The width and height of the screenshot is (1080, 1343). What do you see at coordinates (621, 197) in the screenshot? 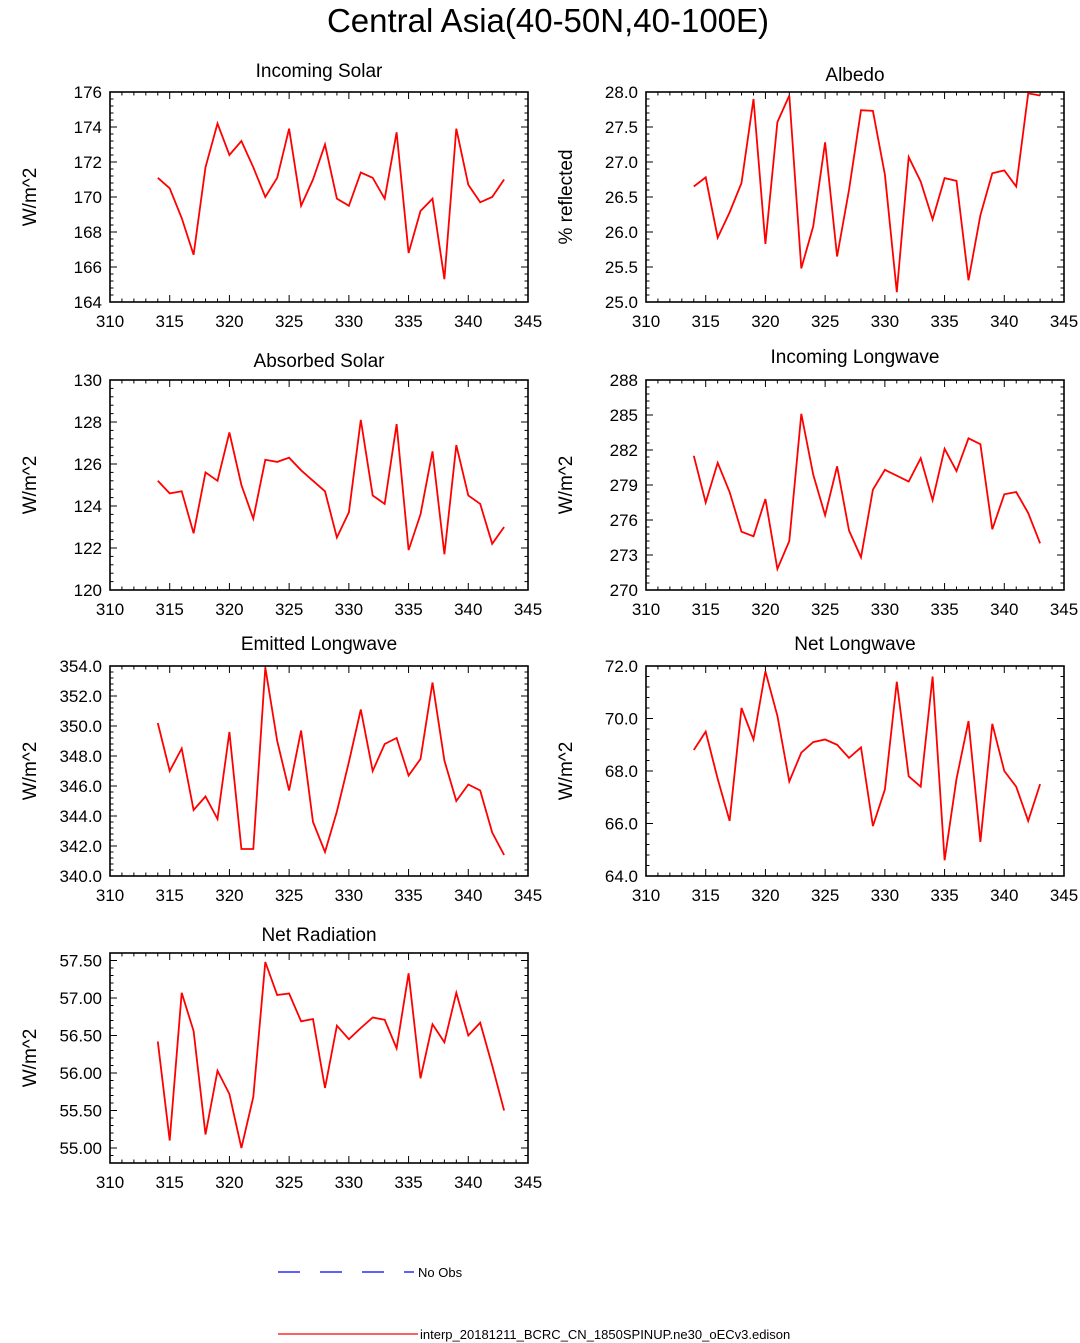
I see `y-tick-label: 26.5` at bounding box center [621, 197].